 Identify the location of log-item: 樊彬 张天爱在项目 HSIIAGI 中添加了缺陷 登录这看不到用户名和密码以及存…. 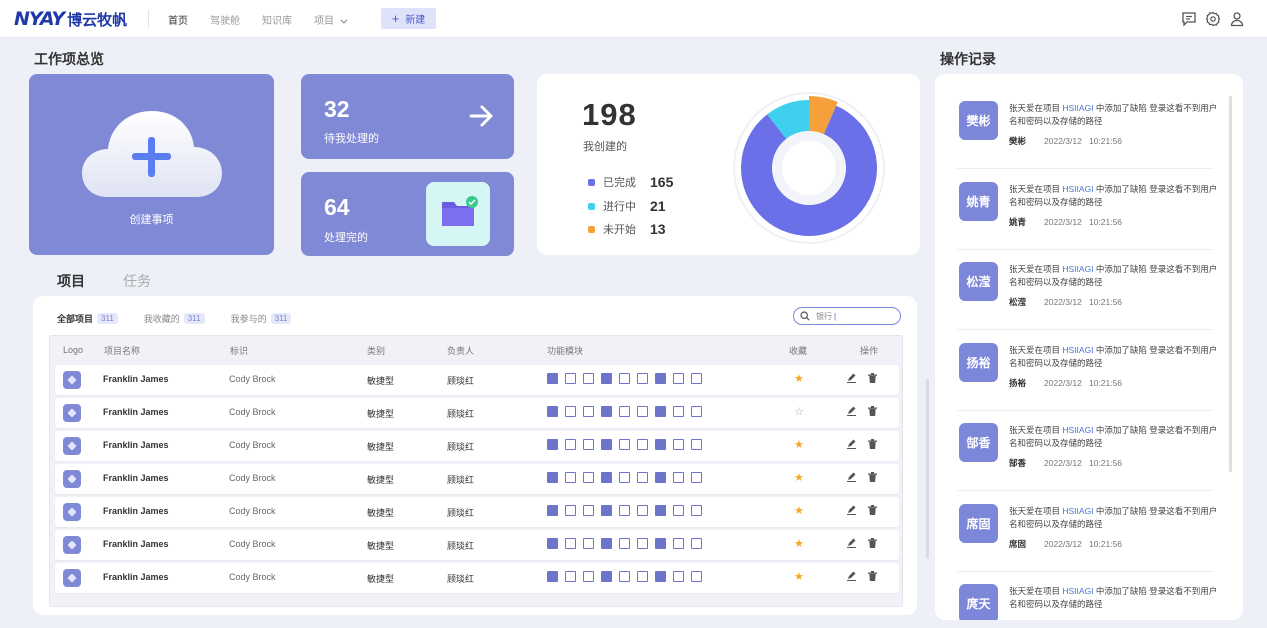
(1087, 129).